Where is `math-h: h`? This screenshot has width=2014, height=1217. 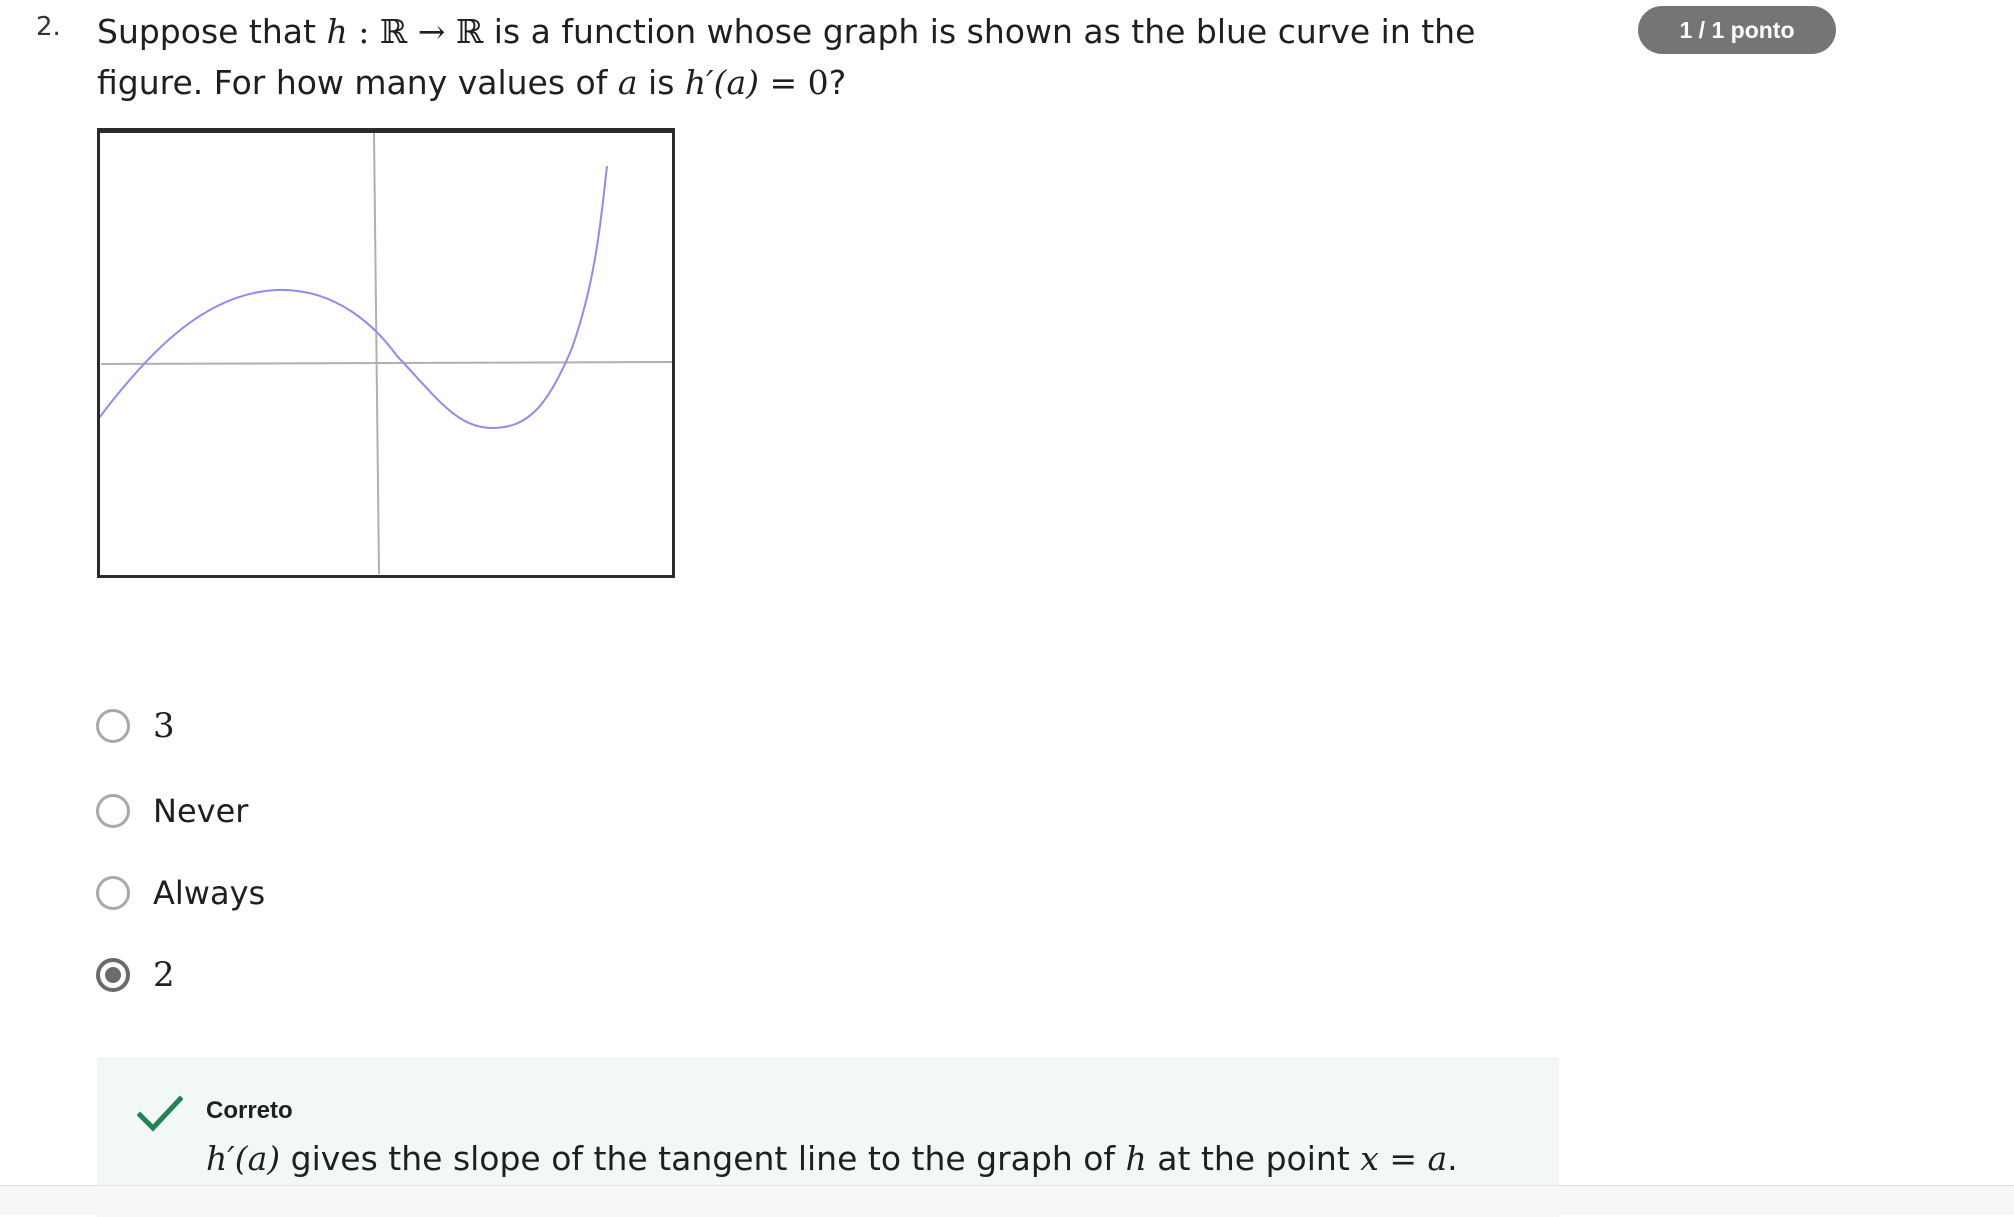
math-h: h is located at coordinates (337, 31).